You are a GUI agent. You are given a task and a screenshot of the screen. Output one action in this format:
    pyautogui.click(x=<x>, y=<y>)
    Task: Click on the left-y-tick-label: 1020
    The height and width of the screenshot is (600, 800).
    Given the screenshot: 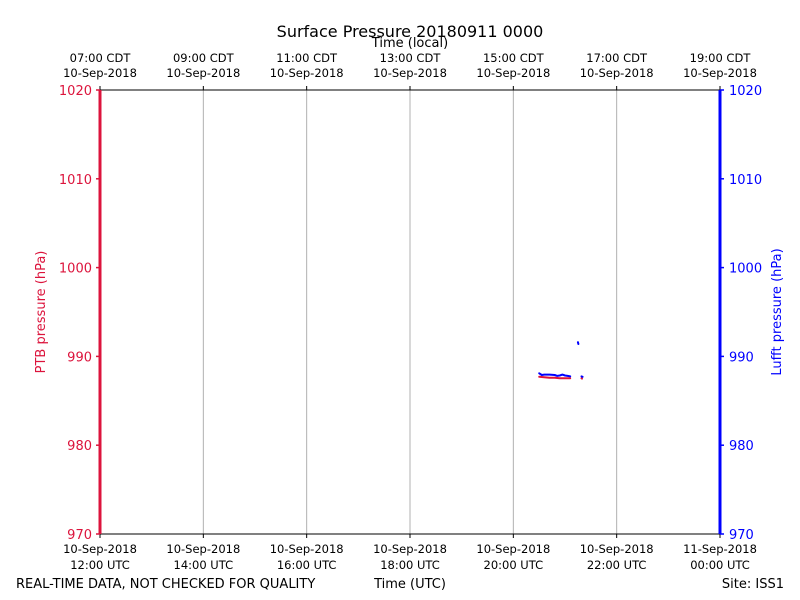 What is the action you would take?
    pyautogui.click(x=75, y=91)
    